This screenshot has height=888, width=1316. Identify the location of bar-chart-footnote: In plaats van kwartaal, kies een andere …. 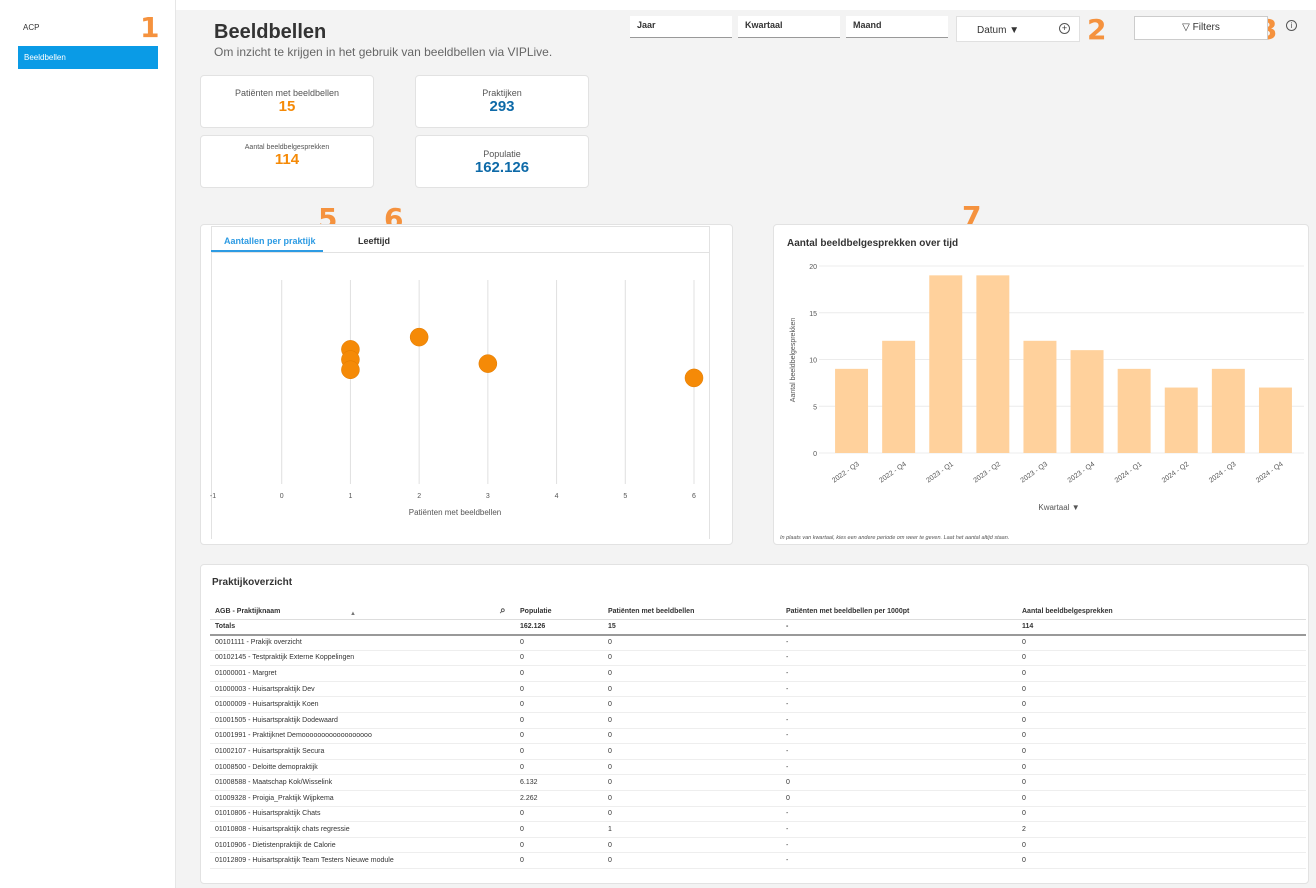
(894, 538).